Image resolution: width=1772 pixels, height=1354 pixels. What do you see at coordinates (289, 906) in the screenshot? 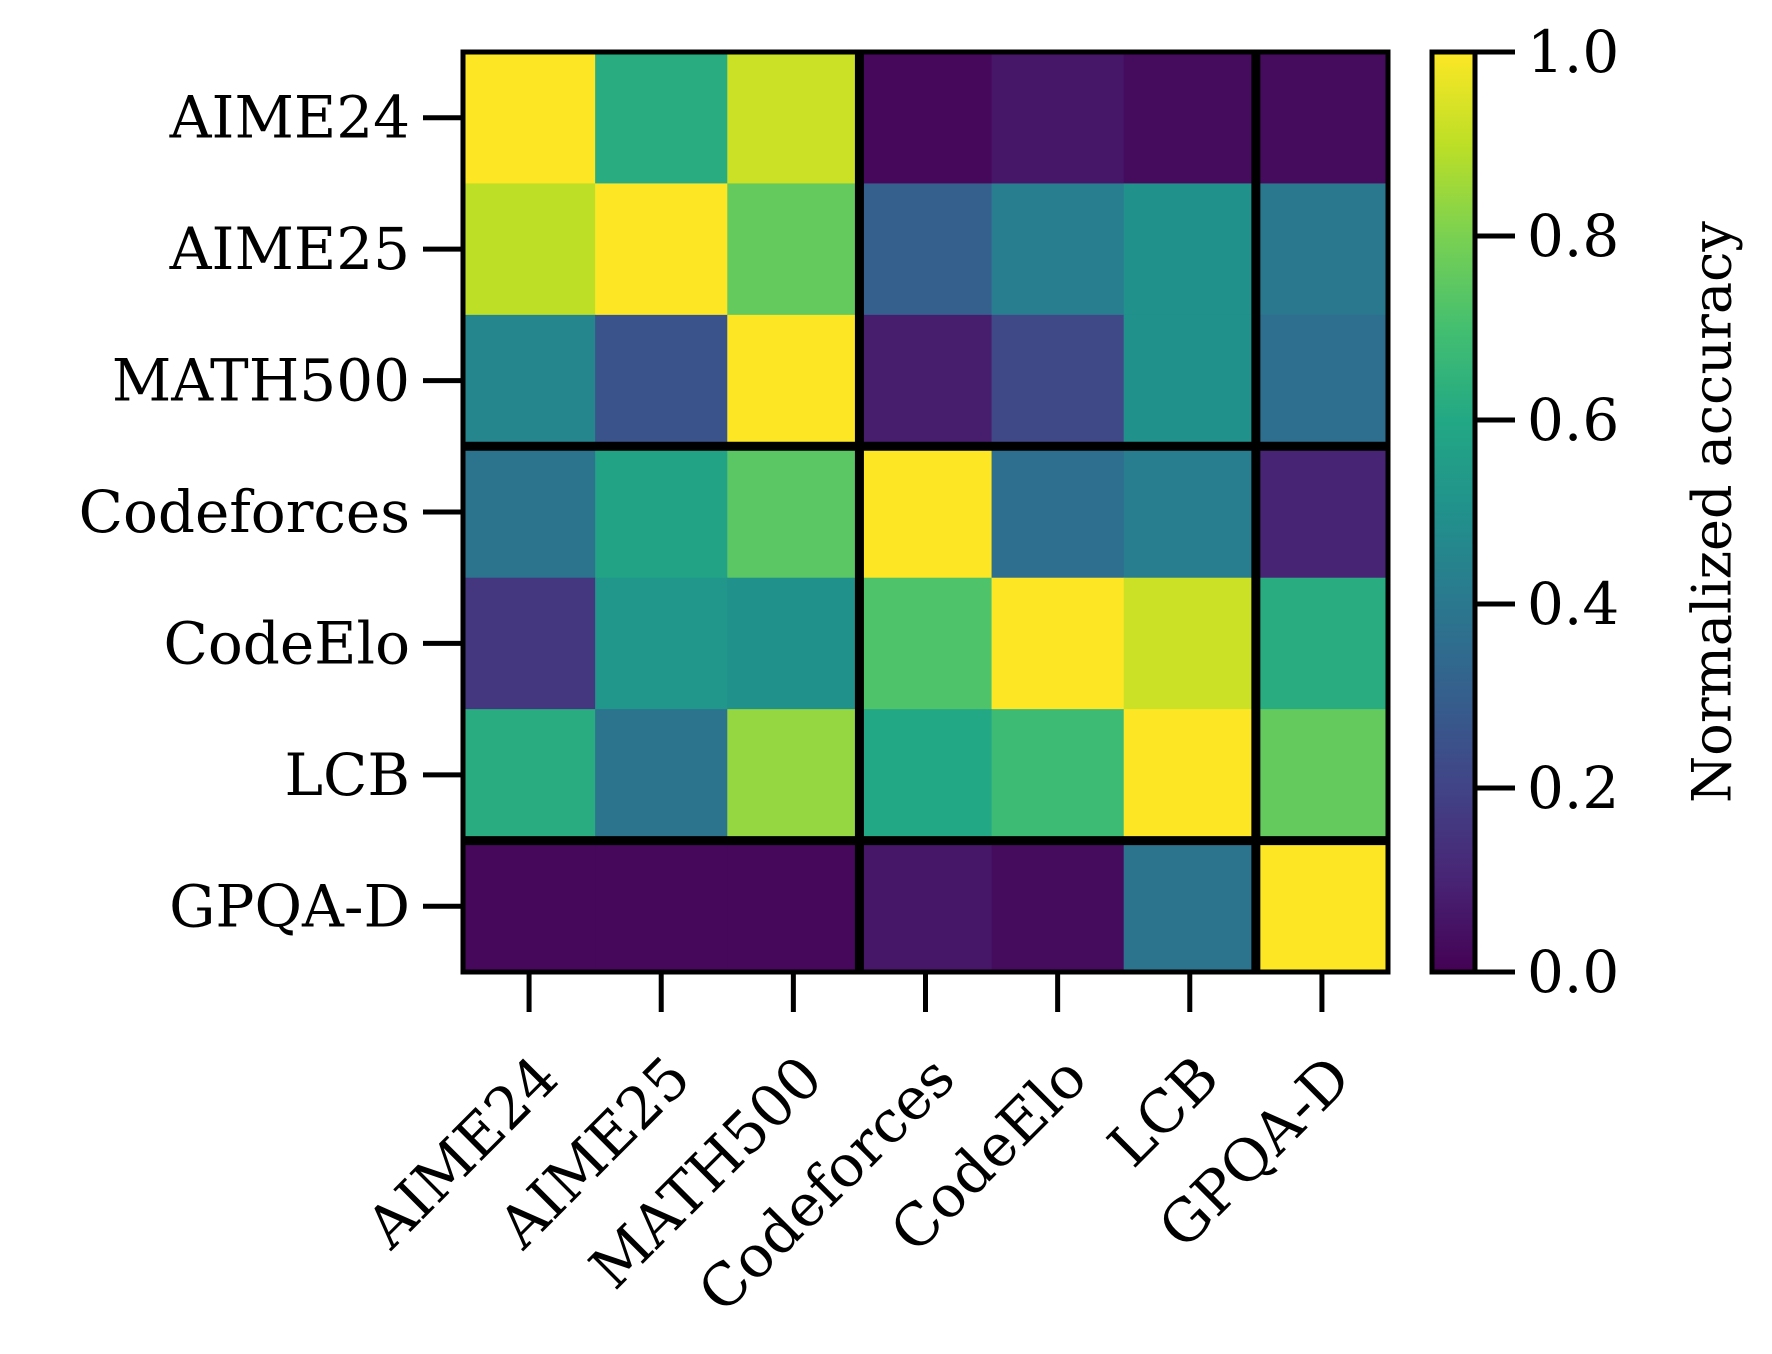
I see `y-tick-label-6: GPQA-D` at bounding box center [289, 906].